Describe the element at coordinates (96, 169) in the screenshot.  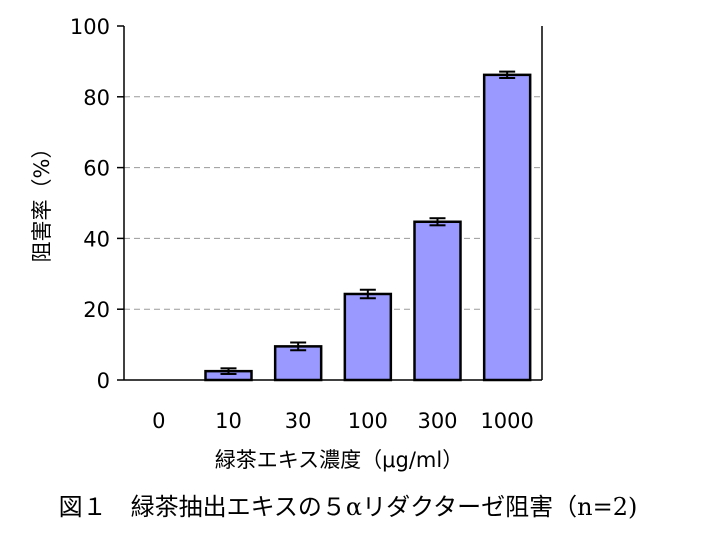
I see `y-tick-label: 60` at that location.